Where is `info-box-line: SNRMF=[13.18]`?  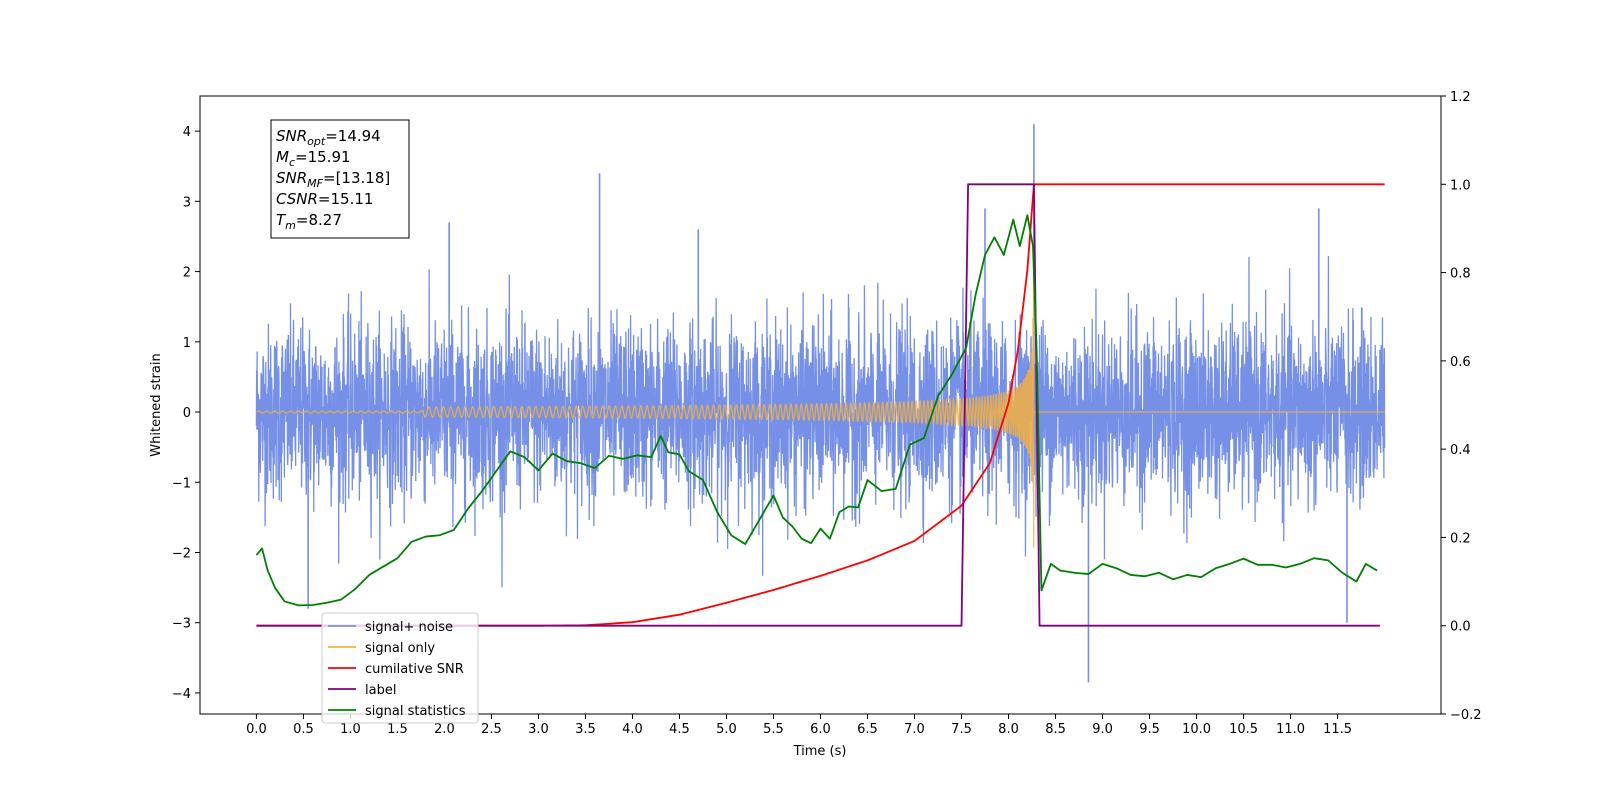
info-box-line: SNRMF=[13.18] is located at coordinates (333, 179).